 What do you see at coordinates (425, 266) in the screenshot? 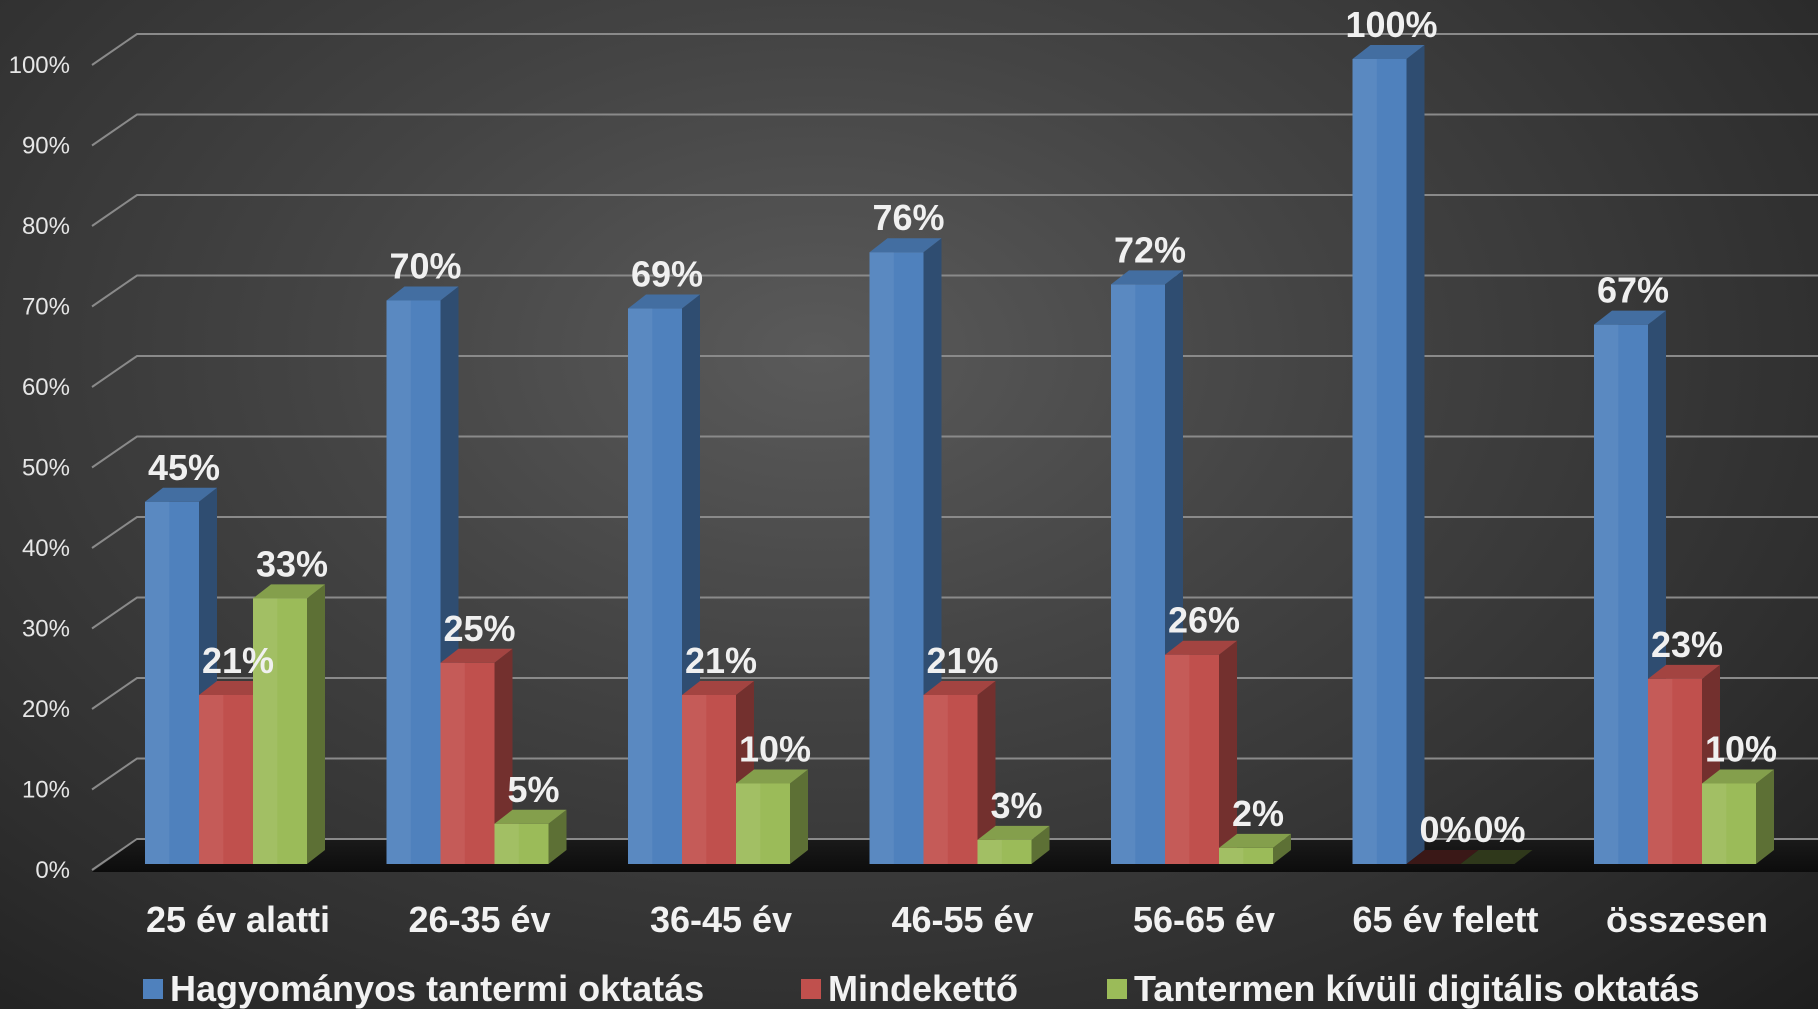
I see `data-label: 70%` at bounding box center [425, 266].